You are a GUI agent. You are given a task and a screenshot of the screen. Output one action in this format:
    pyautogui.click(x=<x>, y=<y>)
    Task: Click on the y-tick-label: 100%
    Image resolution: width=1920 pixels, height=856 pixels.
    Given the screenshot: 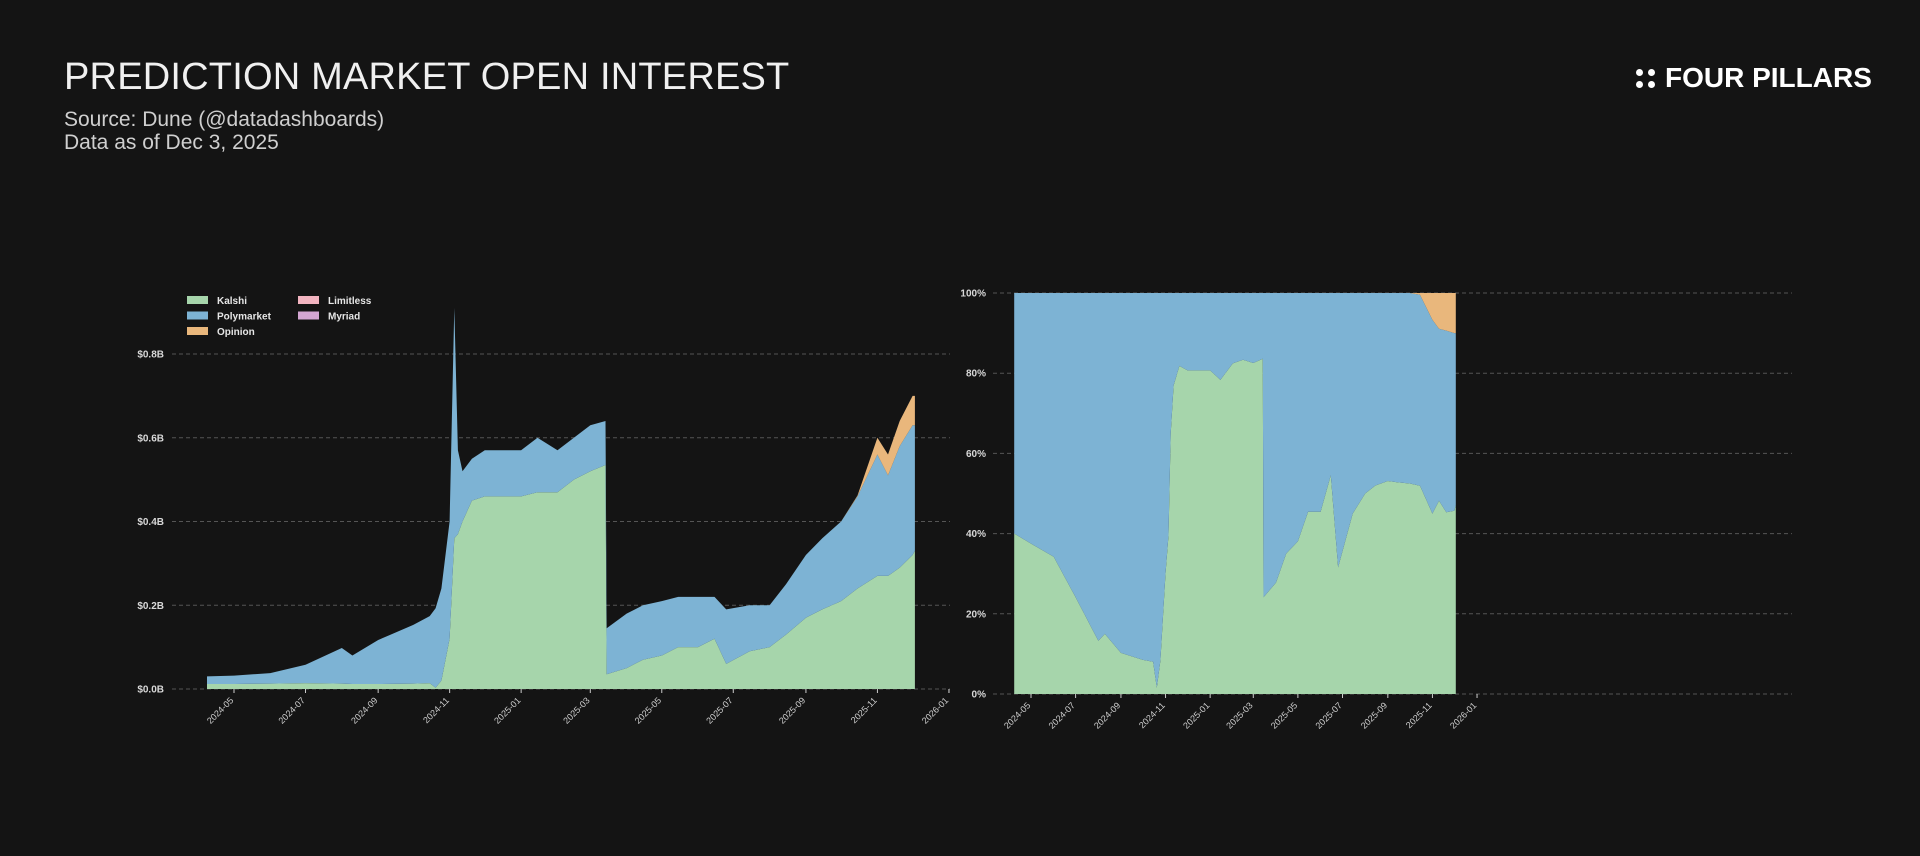 What is the action you would take?
    pyautogui.click(x=973, y=294)
    